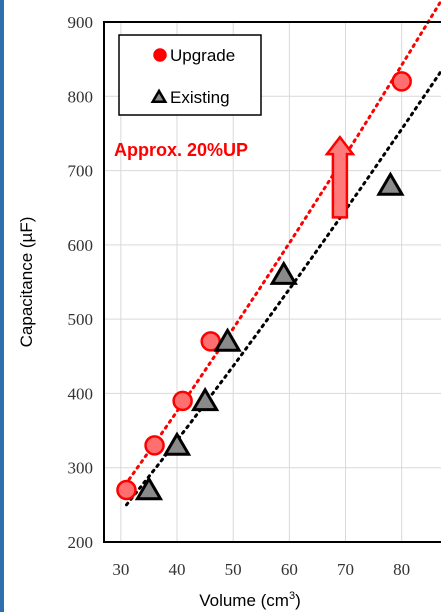 This screenshot has width=441, height=612. What do you see at coordinates (2, 306) in the screenshot?
I see `left-edge-strip` at bounding box center [2, 306].